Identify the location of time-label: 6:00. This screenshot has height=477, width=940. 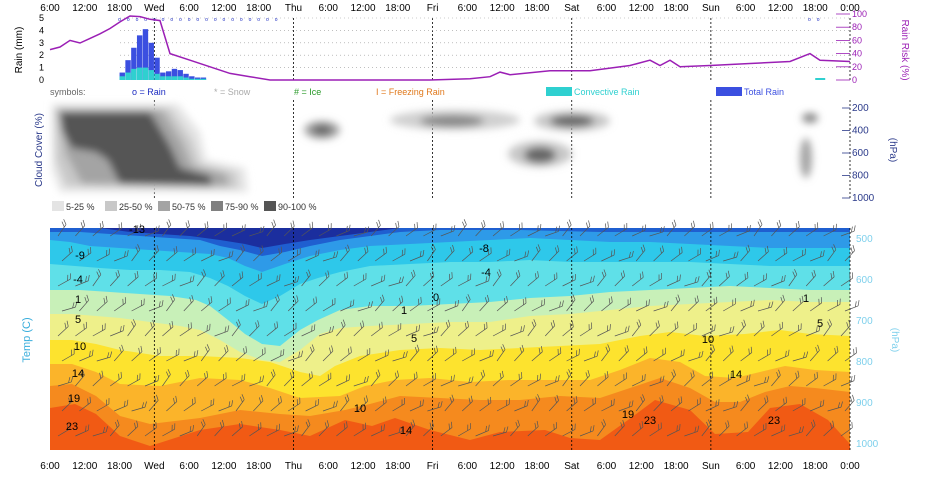
(746, 466).